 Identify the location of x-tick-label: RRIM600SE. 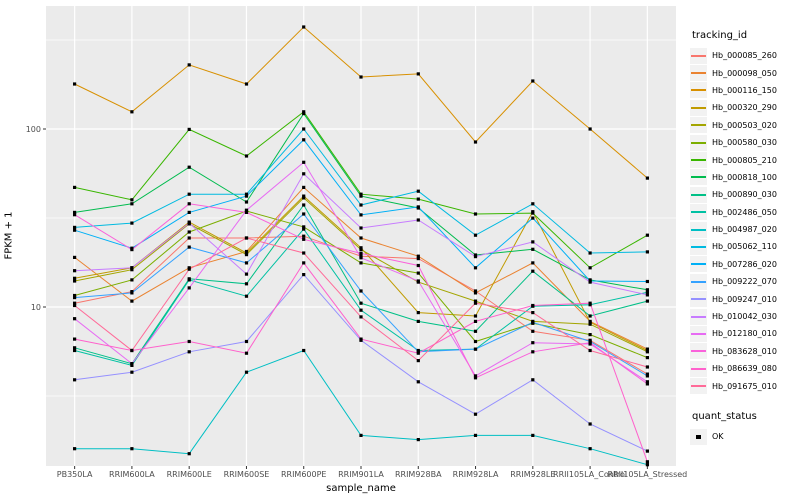
(247, 474).